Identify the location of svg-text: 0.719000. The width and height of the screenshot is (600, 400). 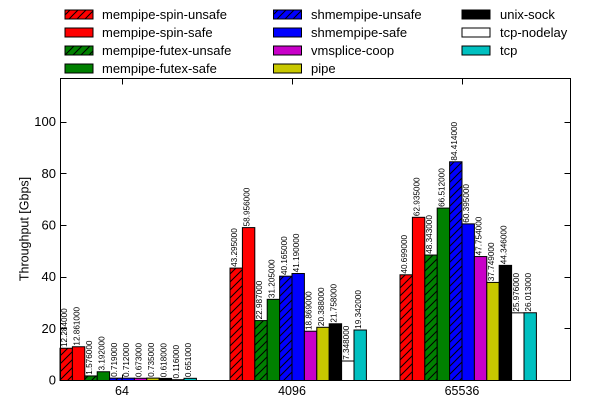
(114, 359).